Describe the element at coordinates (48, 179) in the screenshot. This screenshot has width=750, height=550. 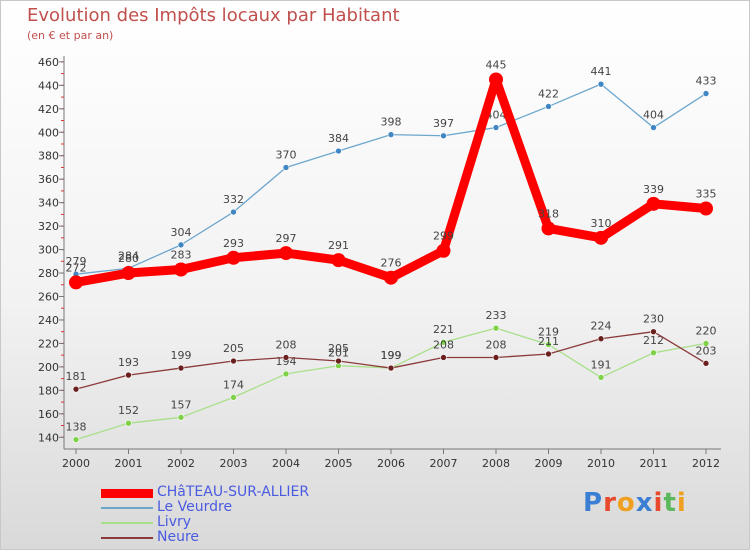
I see `y-tick-label: 360` at that location.